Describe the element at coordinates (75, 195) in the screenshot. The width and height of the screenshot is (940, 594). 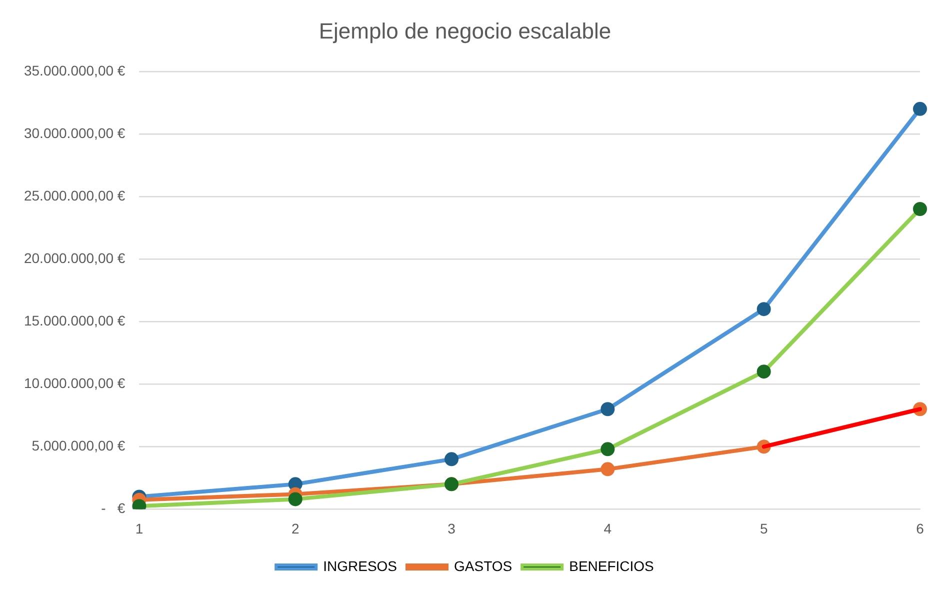
I see `y-tick-label: 25.000.000,00 €` at that location.